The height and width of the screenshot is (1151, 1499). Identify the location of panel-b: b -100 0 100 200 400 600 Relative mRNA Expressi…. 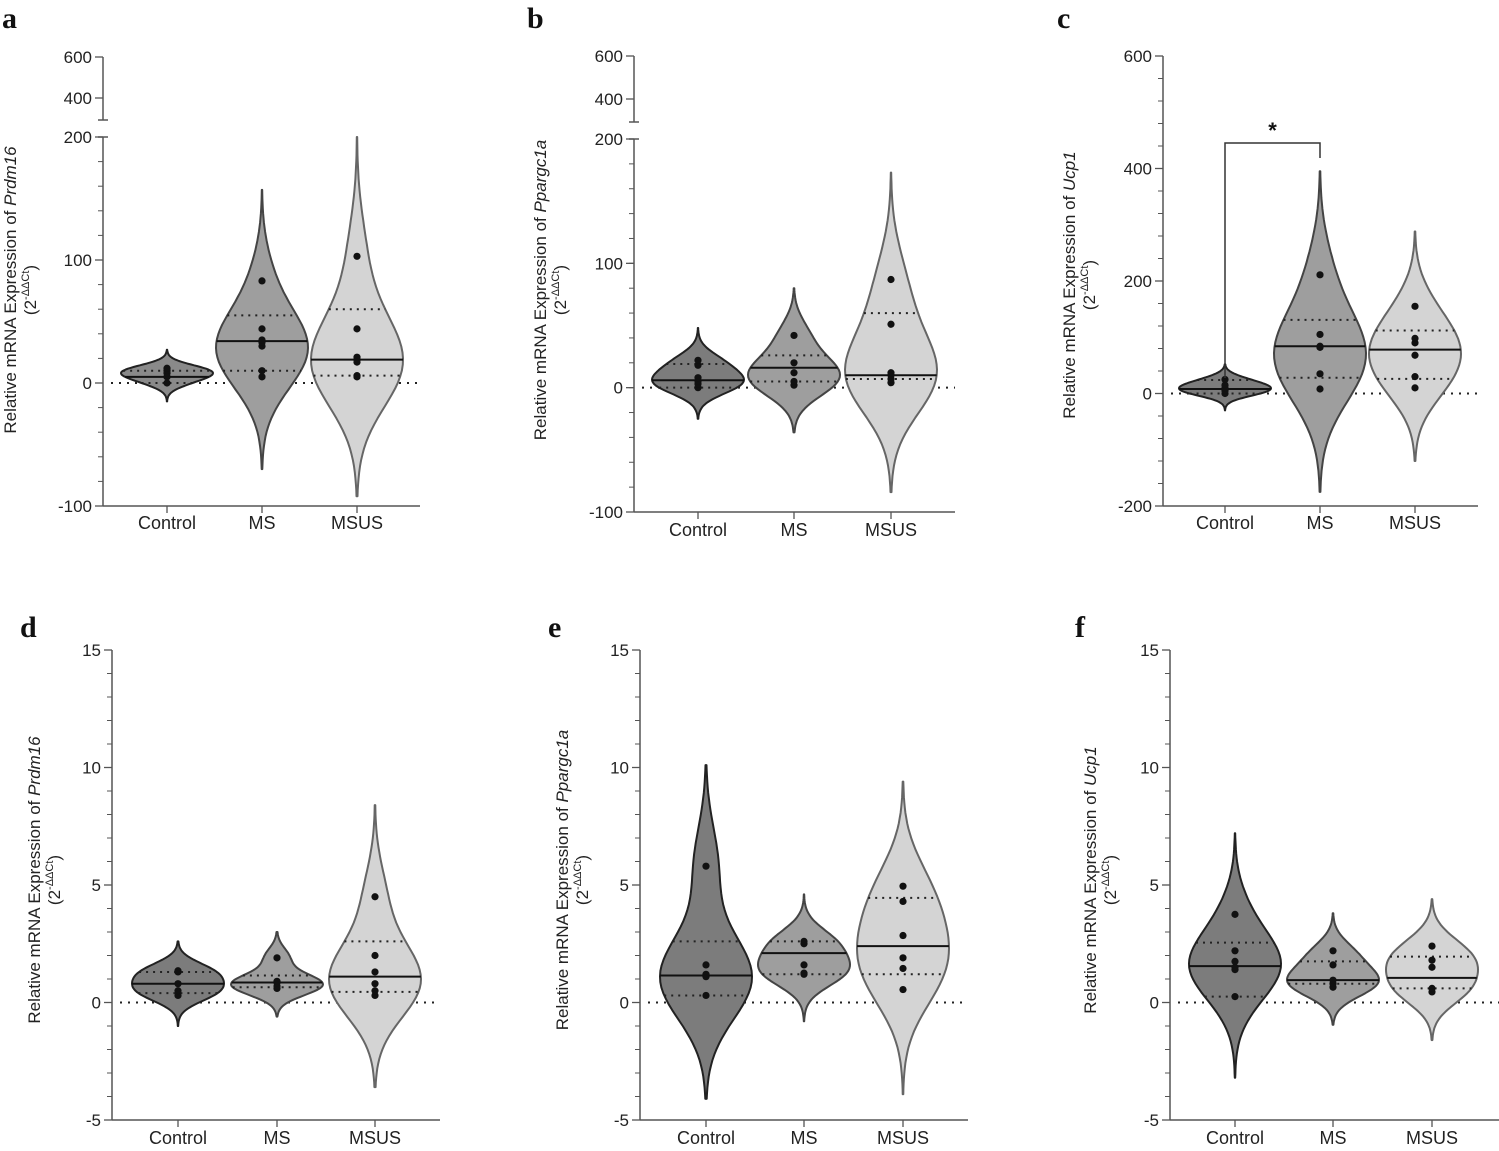
(741, 271).